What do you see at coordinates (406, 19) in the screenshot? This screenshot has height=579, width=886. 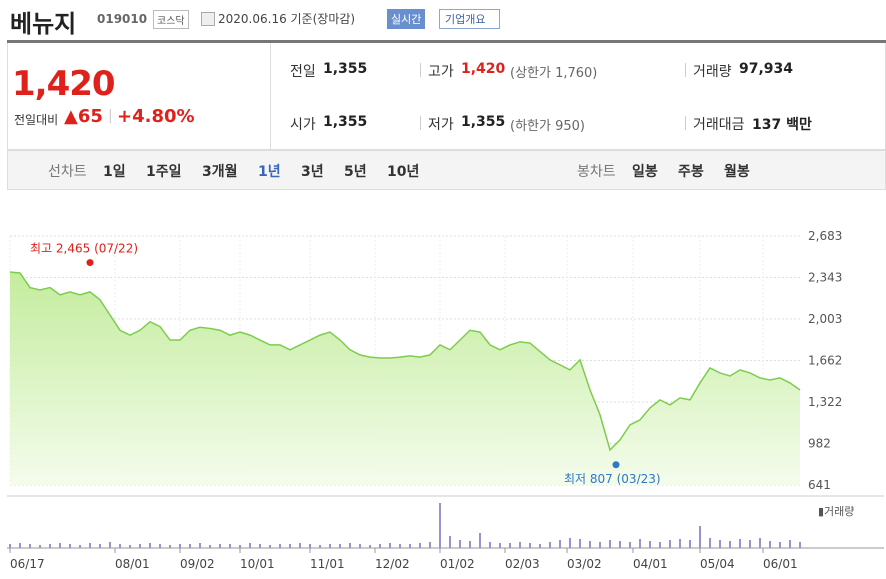 I see `realtime-button: 실시간` at bounding box center [406, 19].